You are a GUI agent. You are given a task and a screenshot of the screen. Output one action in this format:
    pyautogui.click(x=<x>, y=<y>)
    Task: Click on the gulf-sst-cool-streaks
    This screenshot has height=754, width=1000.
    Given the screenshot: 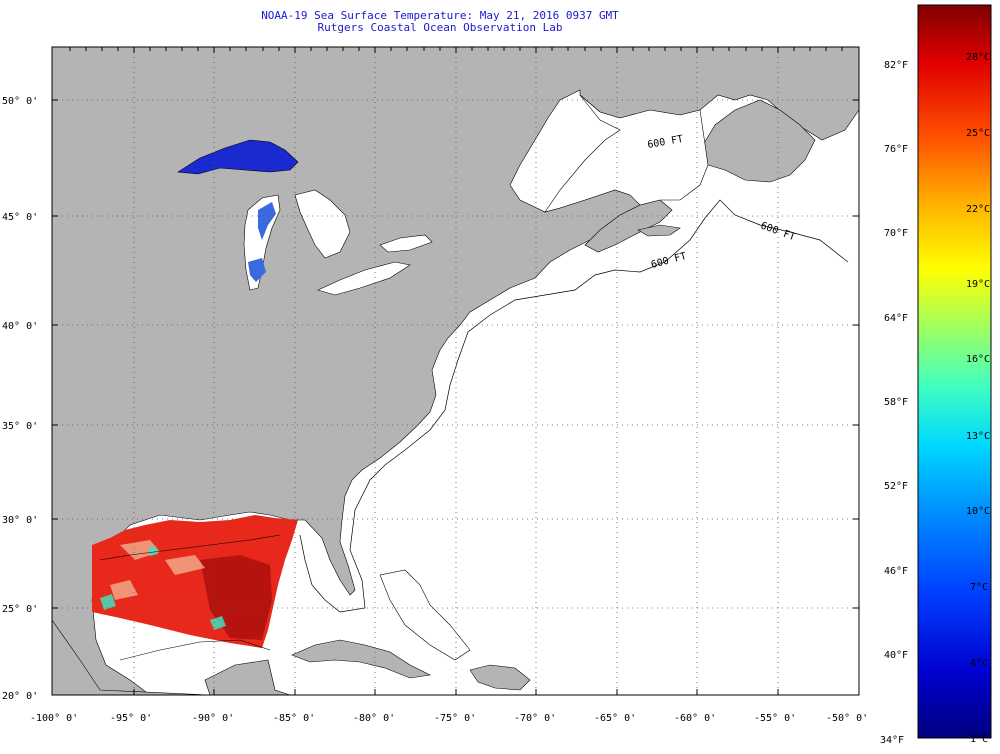 What is the action you would take?
    pyautogui.click(x=157, y=570)
    